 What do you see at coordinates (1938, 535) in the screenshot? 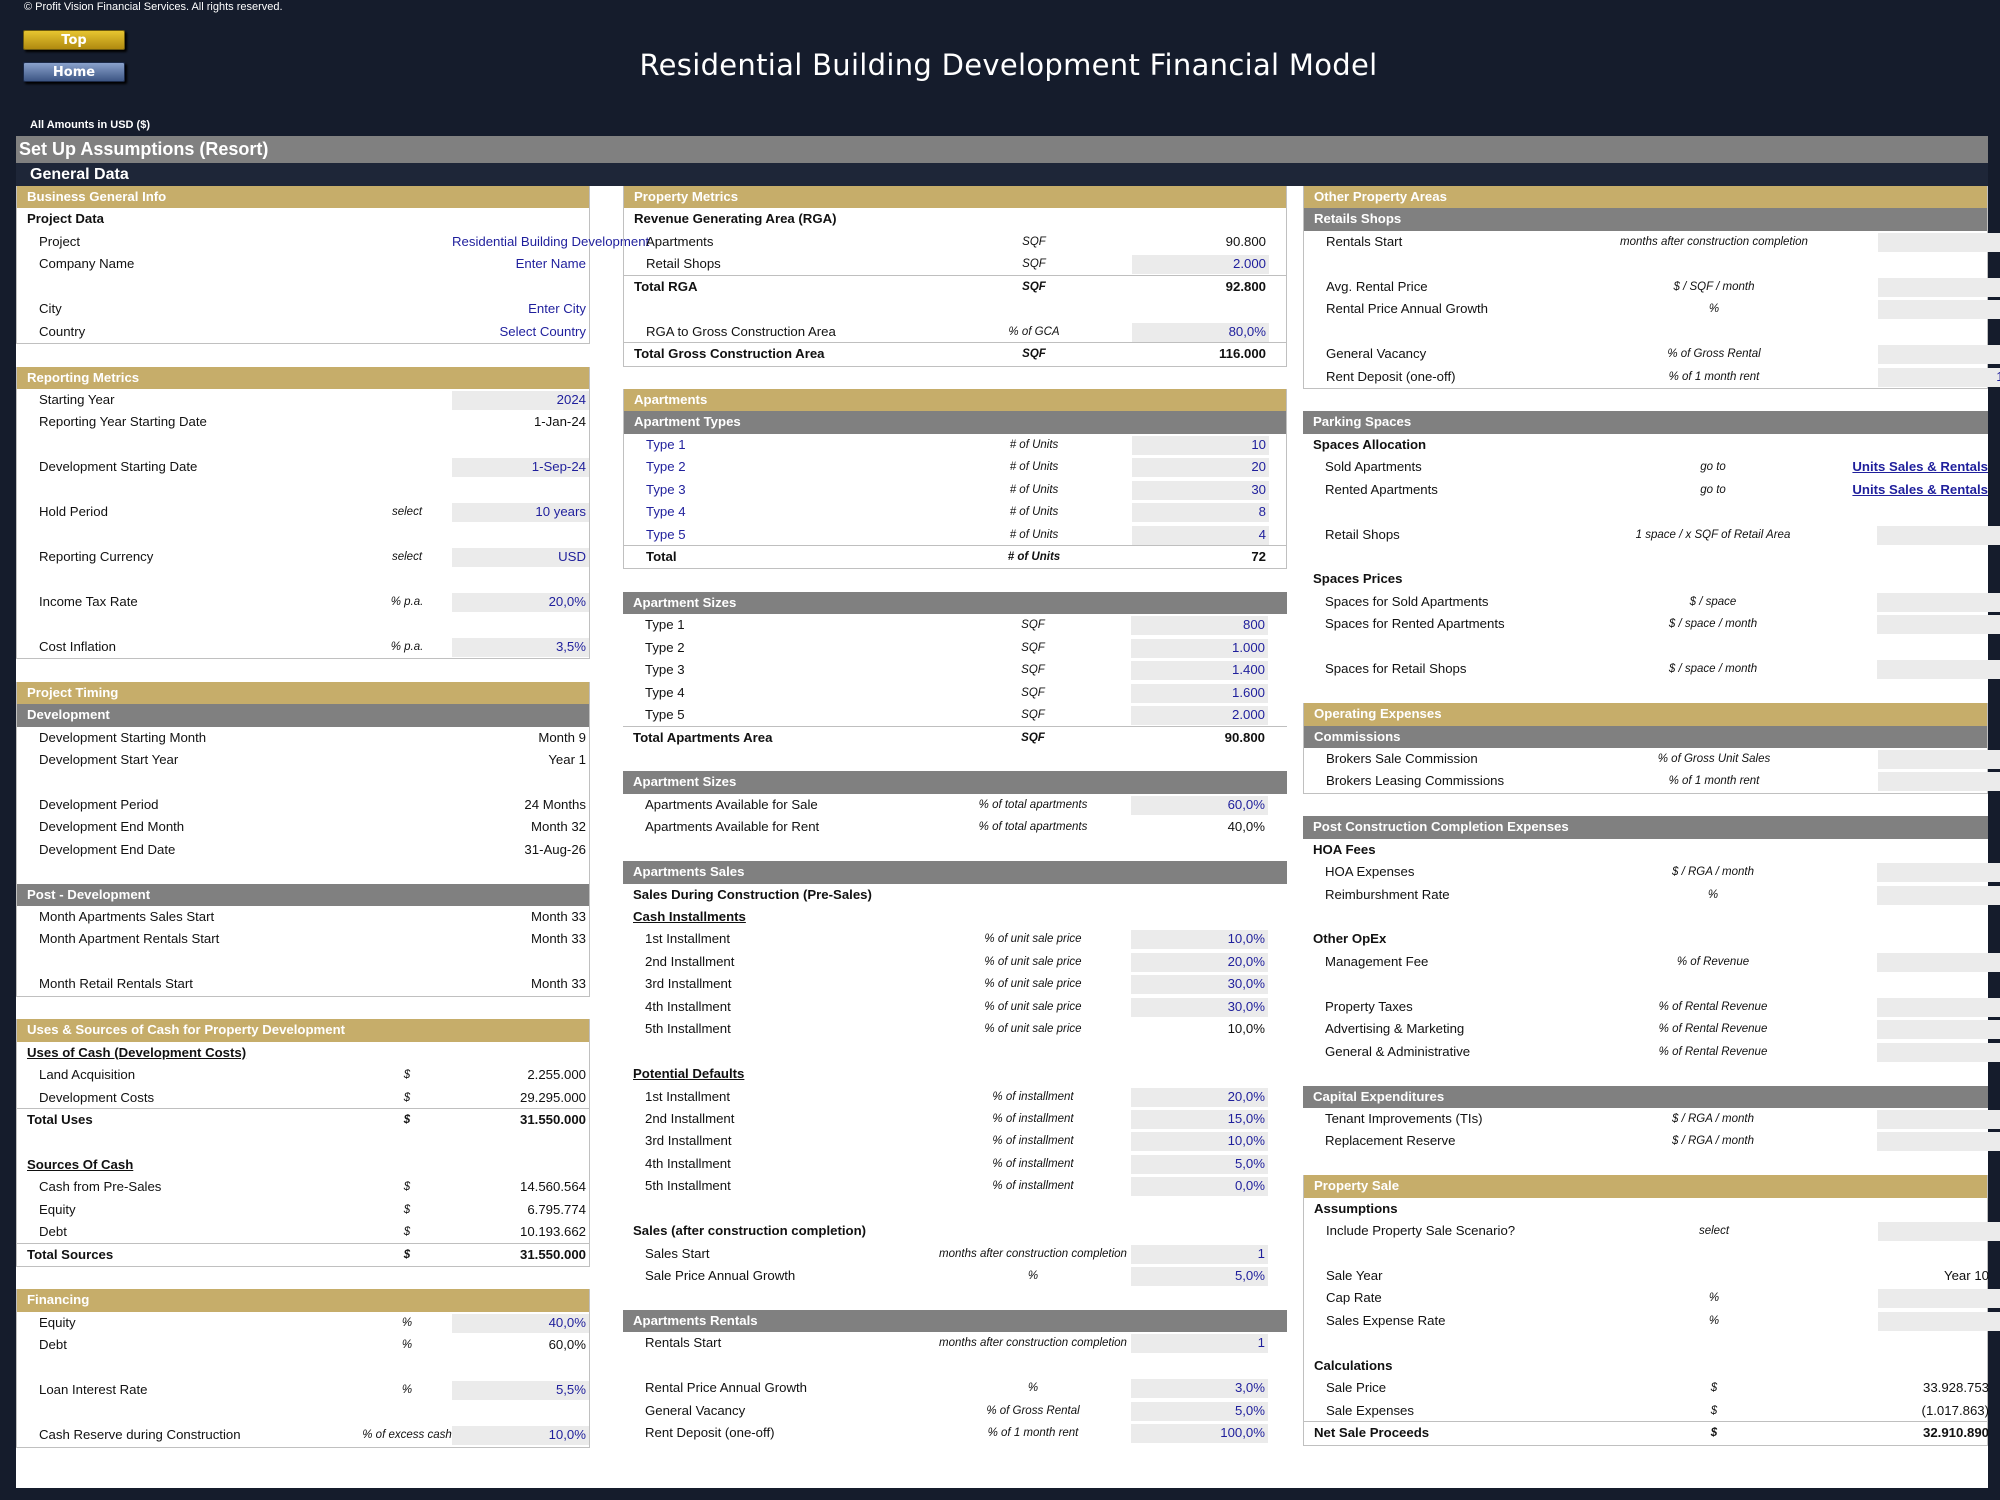
I see `input-cell: 400` at bounding box center [1938, 535].